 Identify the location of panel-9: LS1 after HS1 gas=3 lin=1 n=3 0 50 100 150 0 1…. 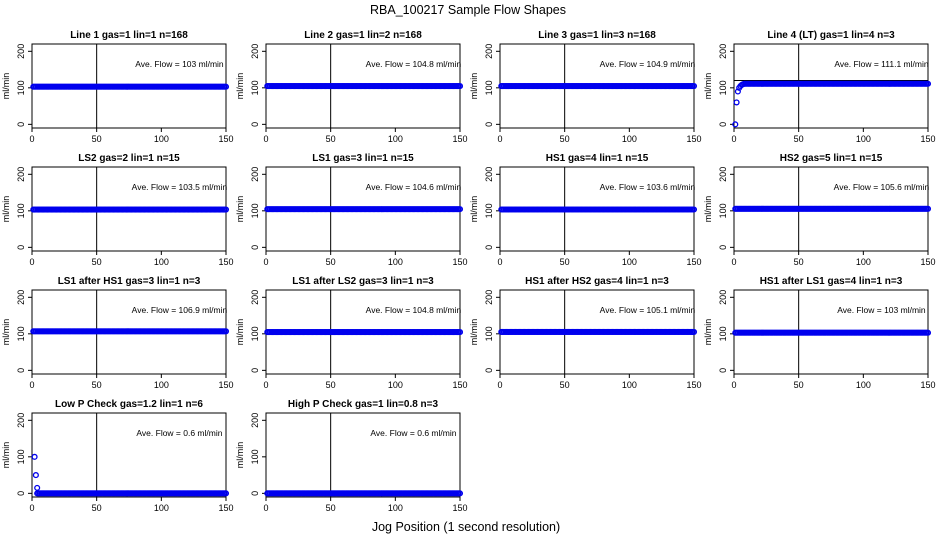
(117, 333).